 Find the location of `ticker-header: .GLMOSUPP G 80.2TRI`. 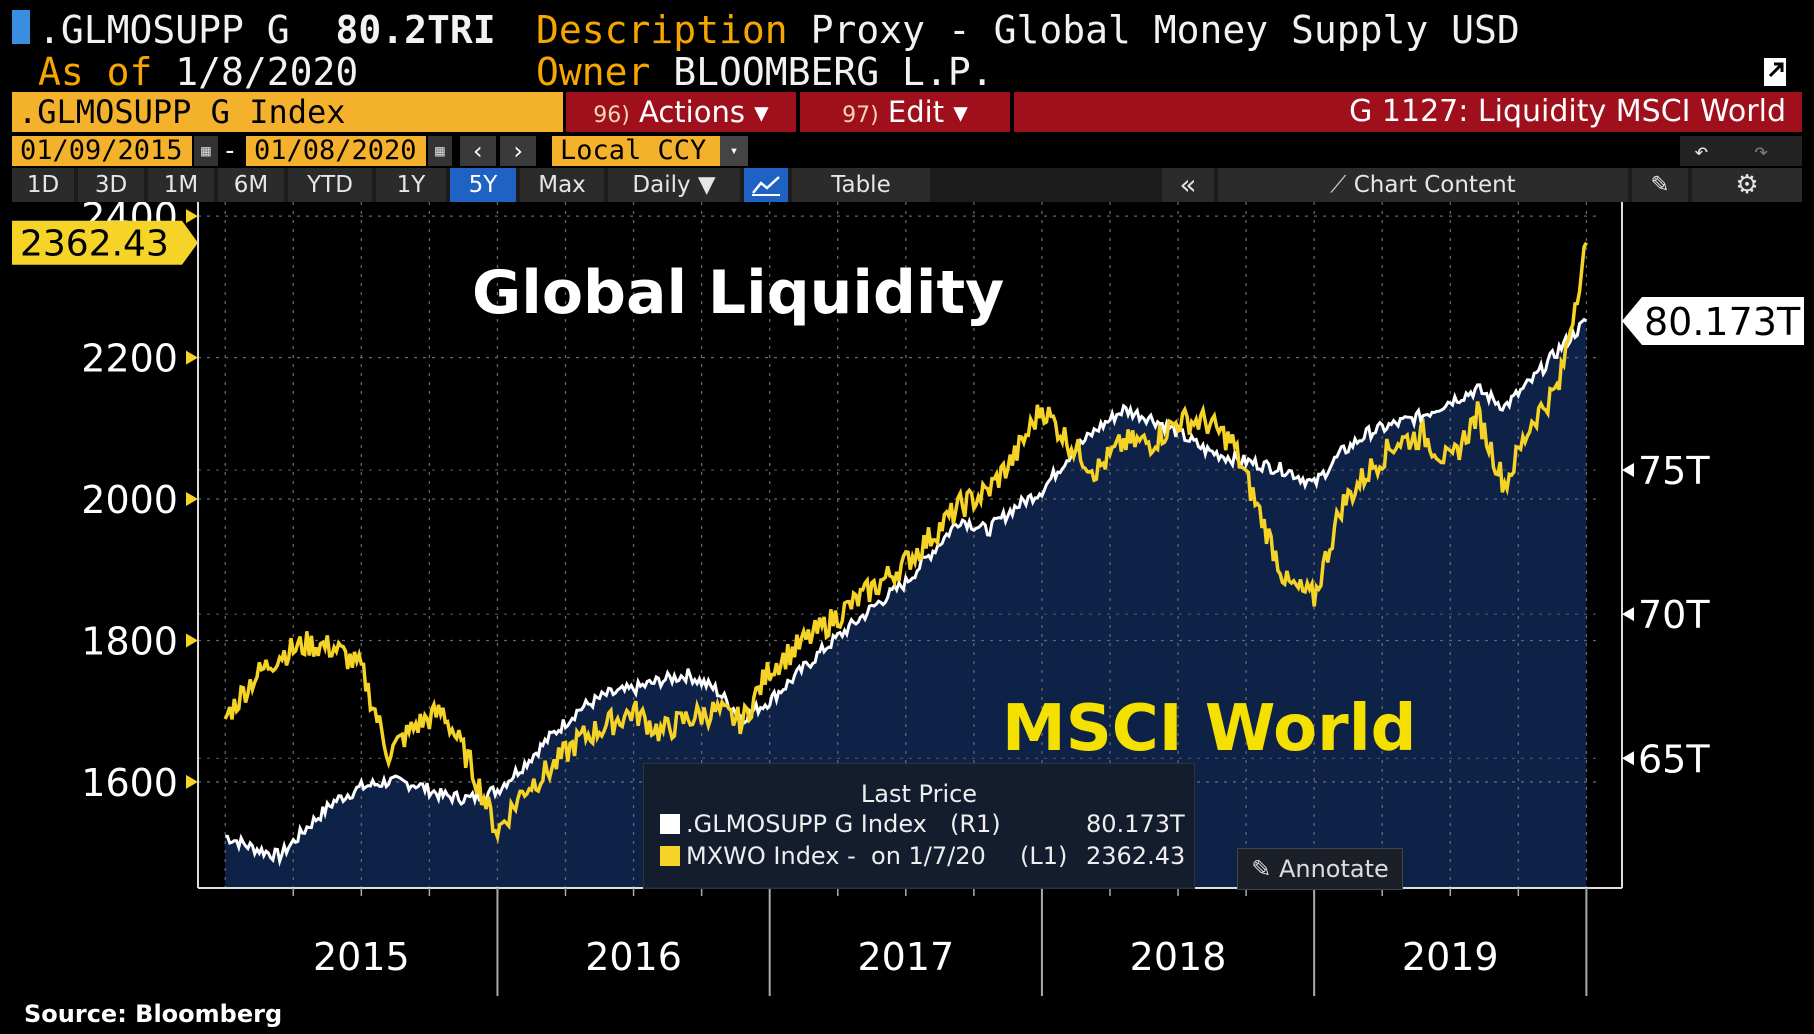

ticker-header: .GLMOSUPP G 80.2TRI is located at coordinates (267, 30).